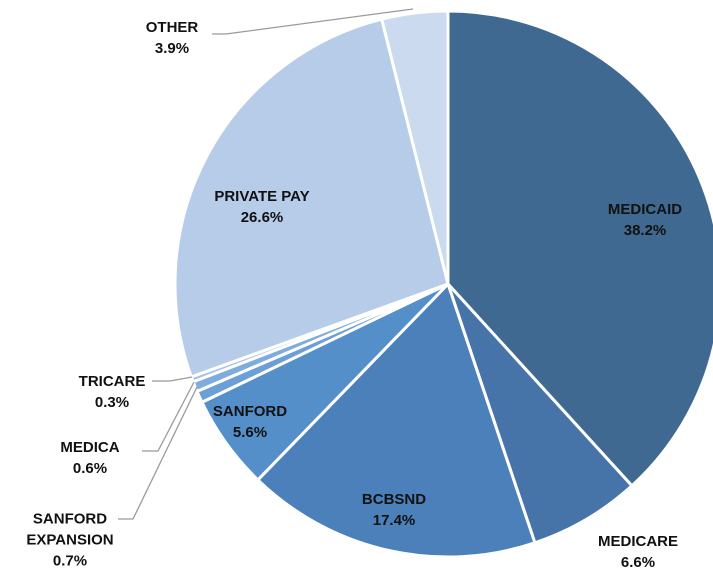  Describe the element at coordinates (112, 381) in the screenshot. I see `category-label: TRICARE` at that location.